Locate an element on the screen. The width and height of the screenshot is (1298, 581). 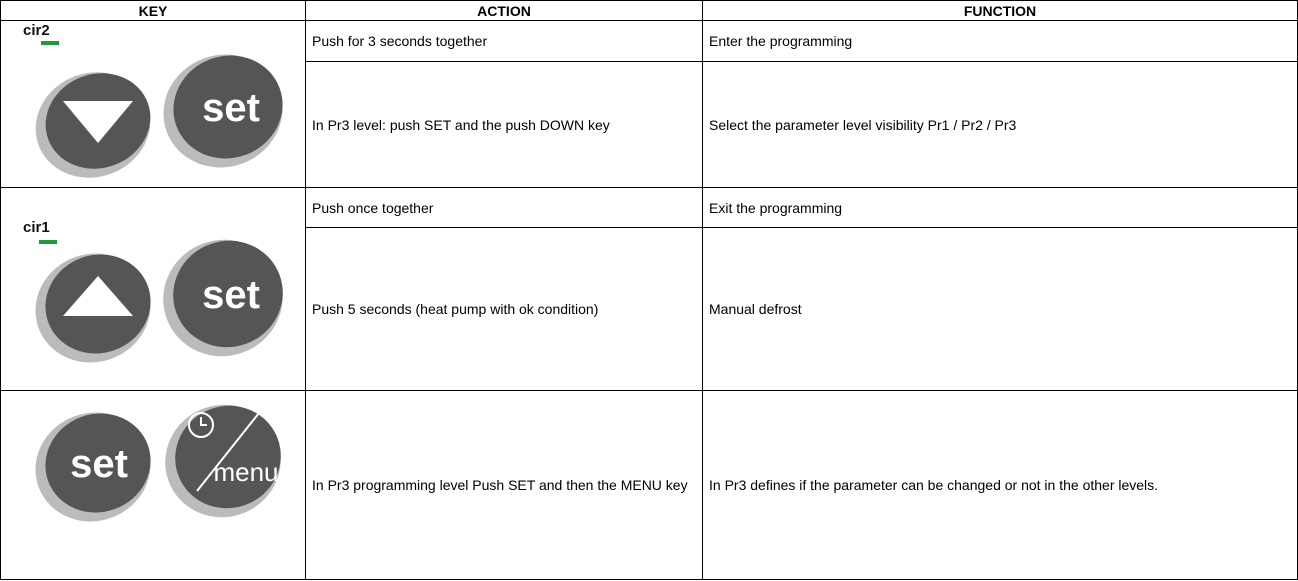
arrow-up is located at coordinates (98, 296).